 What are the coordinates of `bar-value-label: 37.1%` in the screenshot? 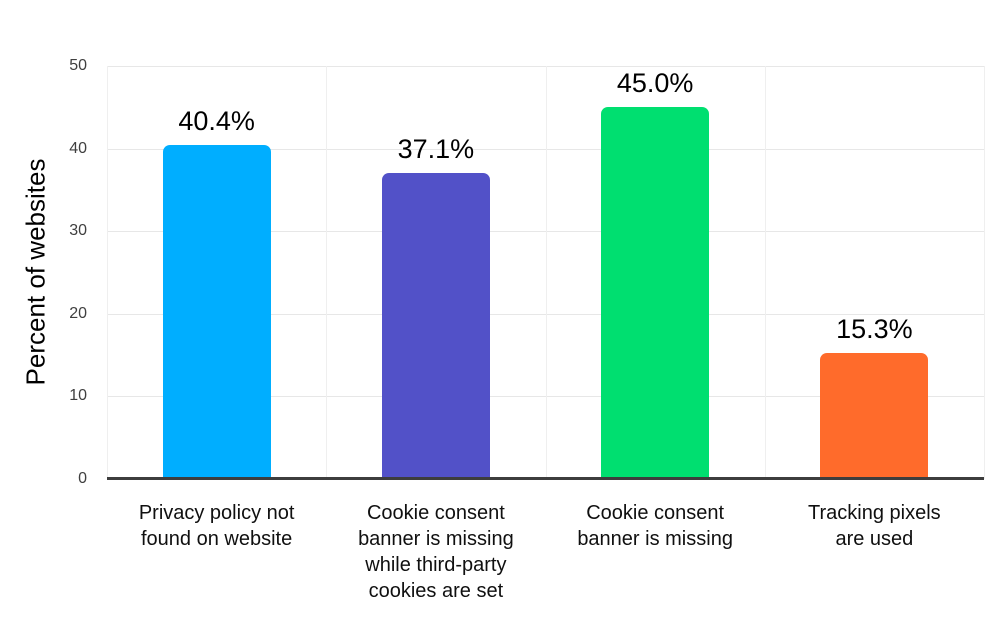 It's located at (436, 148).